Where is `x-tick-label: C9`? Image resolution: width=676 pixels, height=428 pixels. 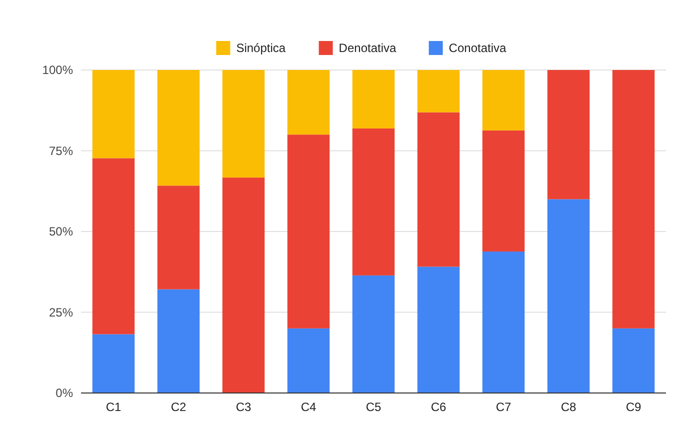 x-tick-label: C9 is located at coordinates (634, 407).